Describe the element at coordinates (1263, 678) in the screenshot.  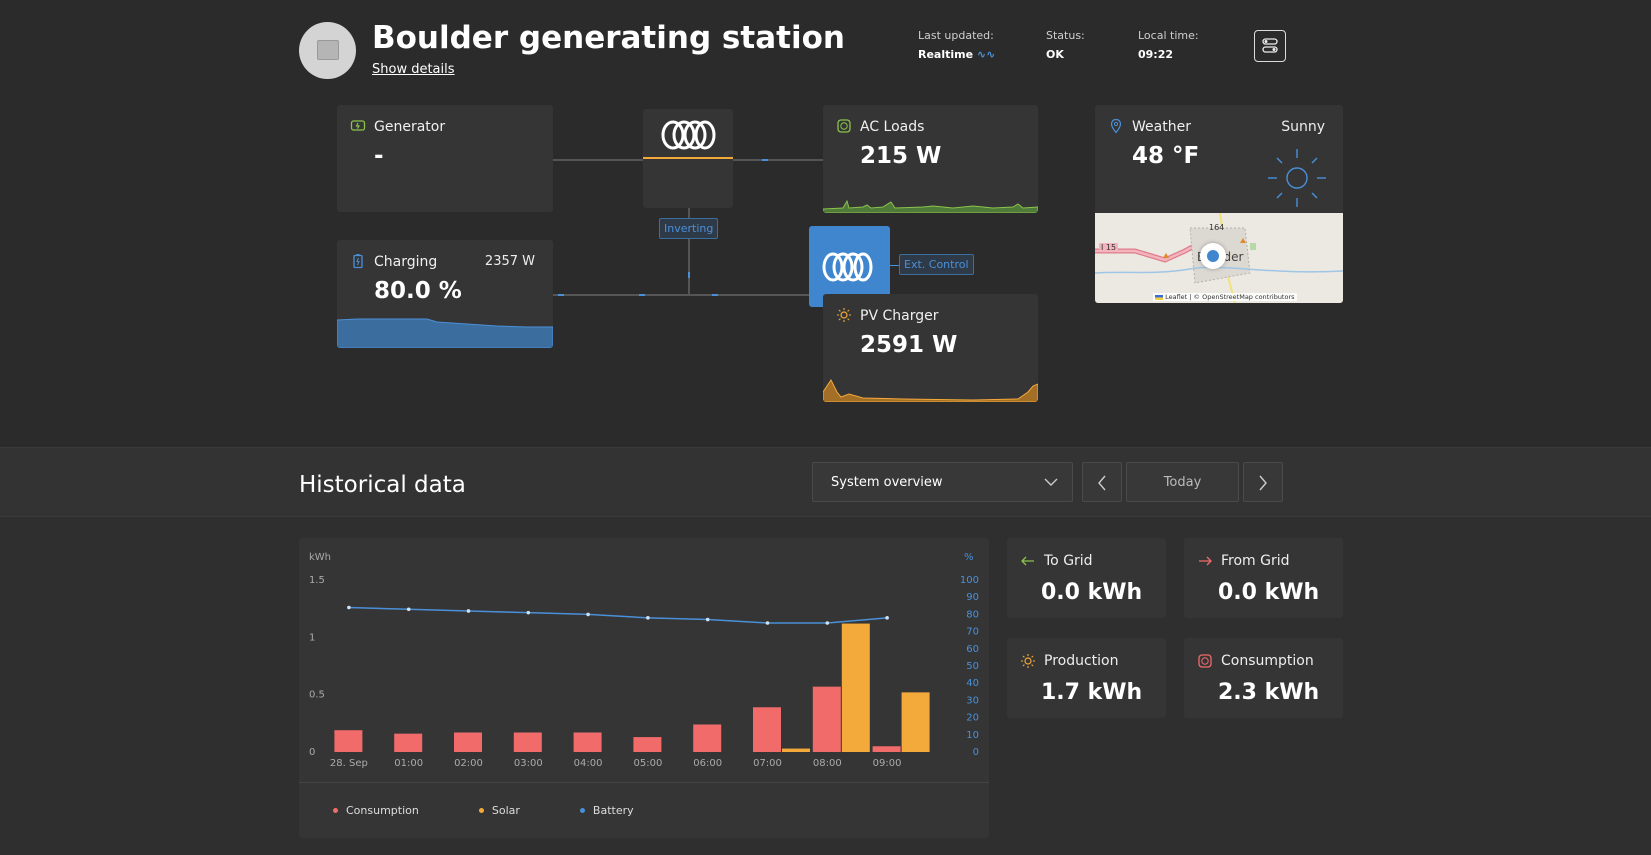
I see `consumption-card: Consumption 2.3 kWh` at that location.